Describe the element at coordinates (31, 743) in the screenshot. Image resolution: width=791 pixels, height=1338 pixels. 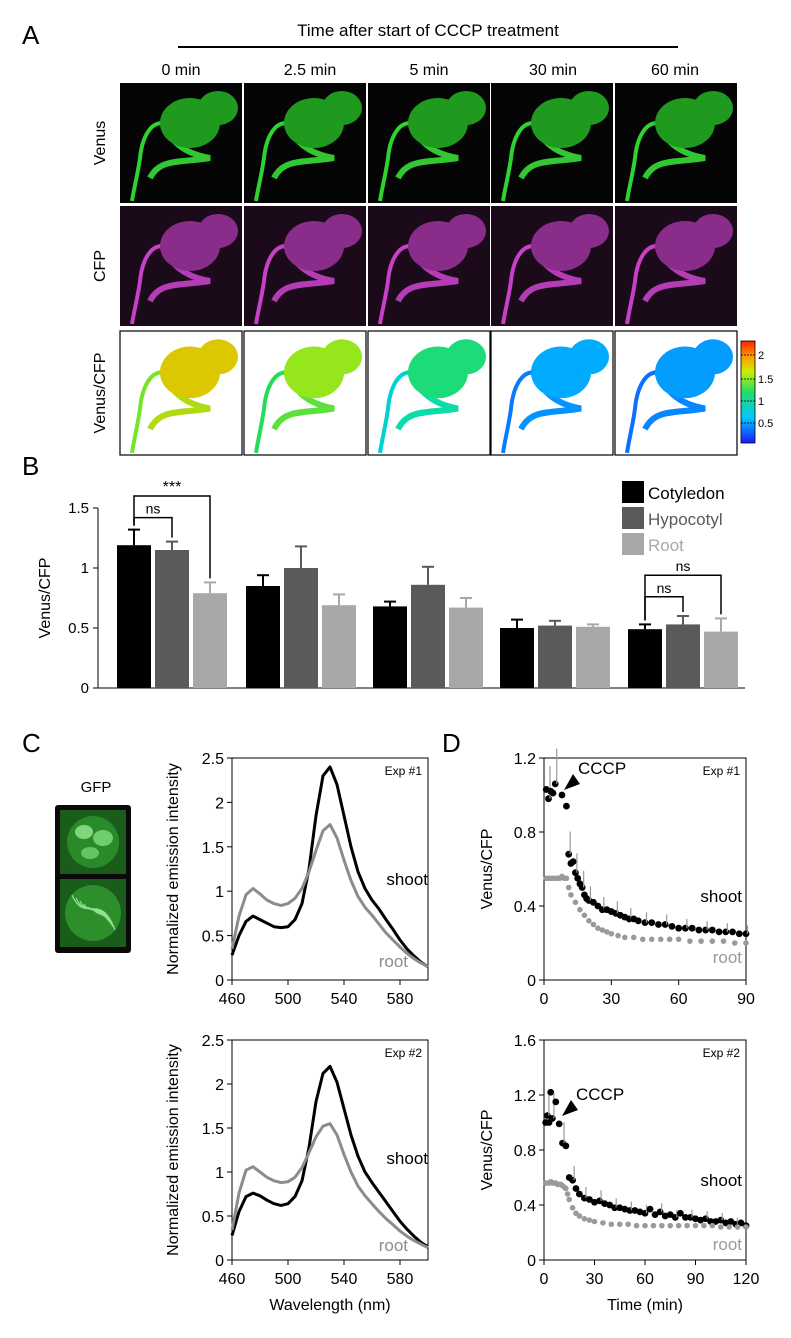
I see `panel-label-c: C` at that location.